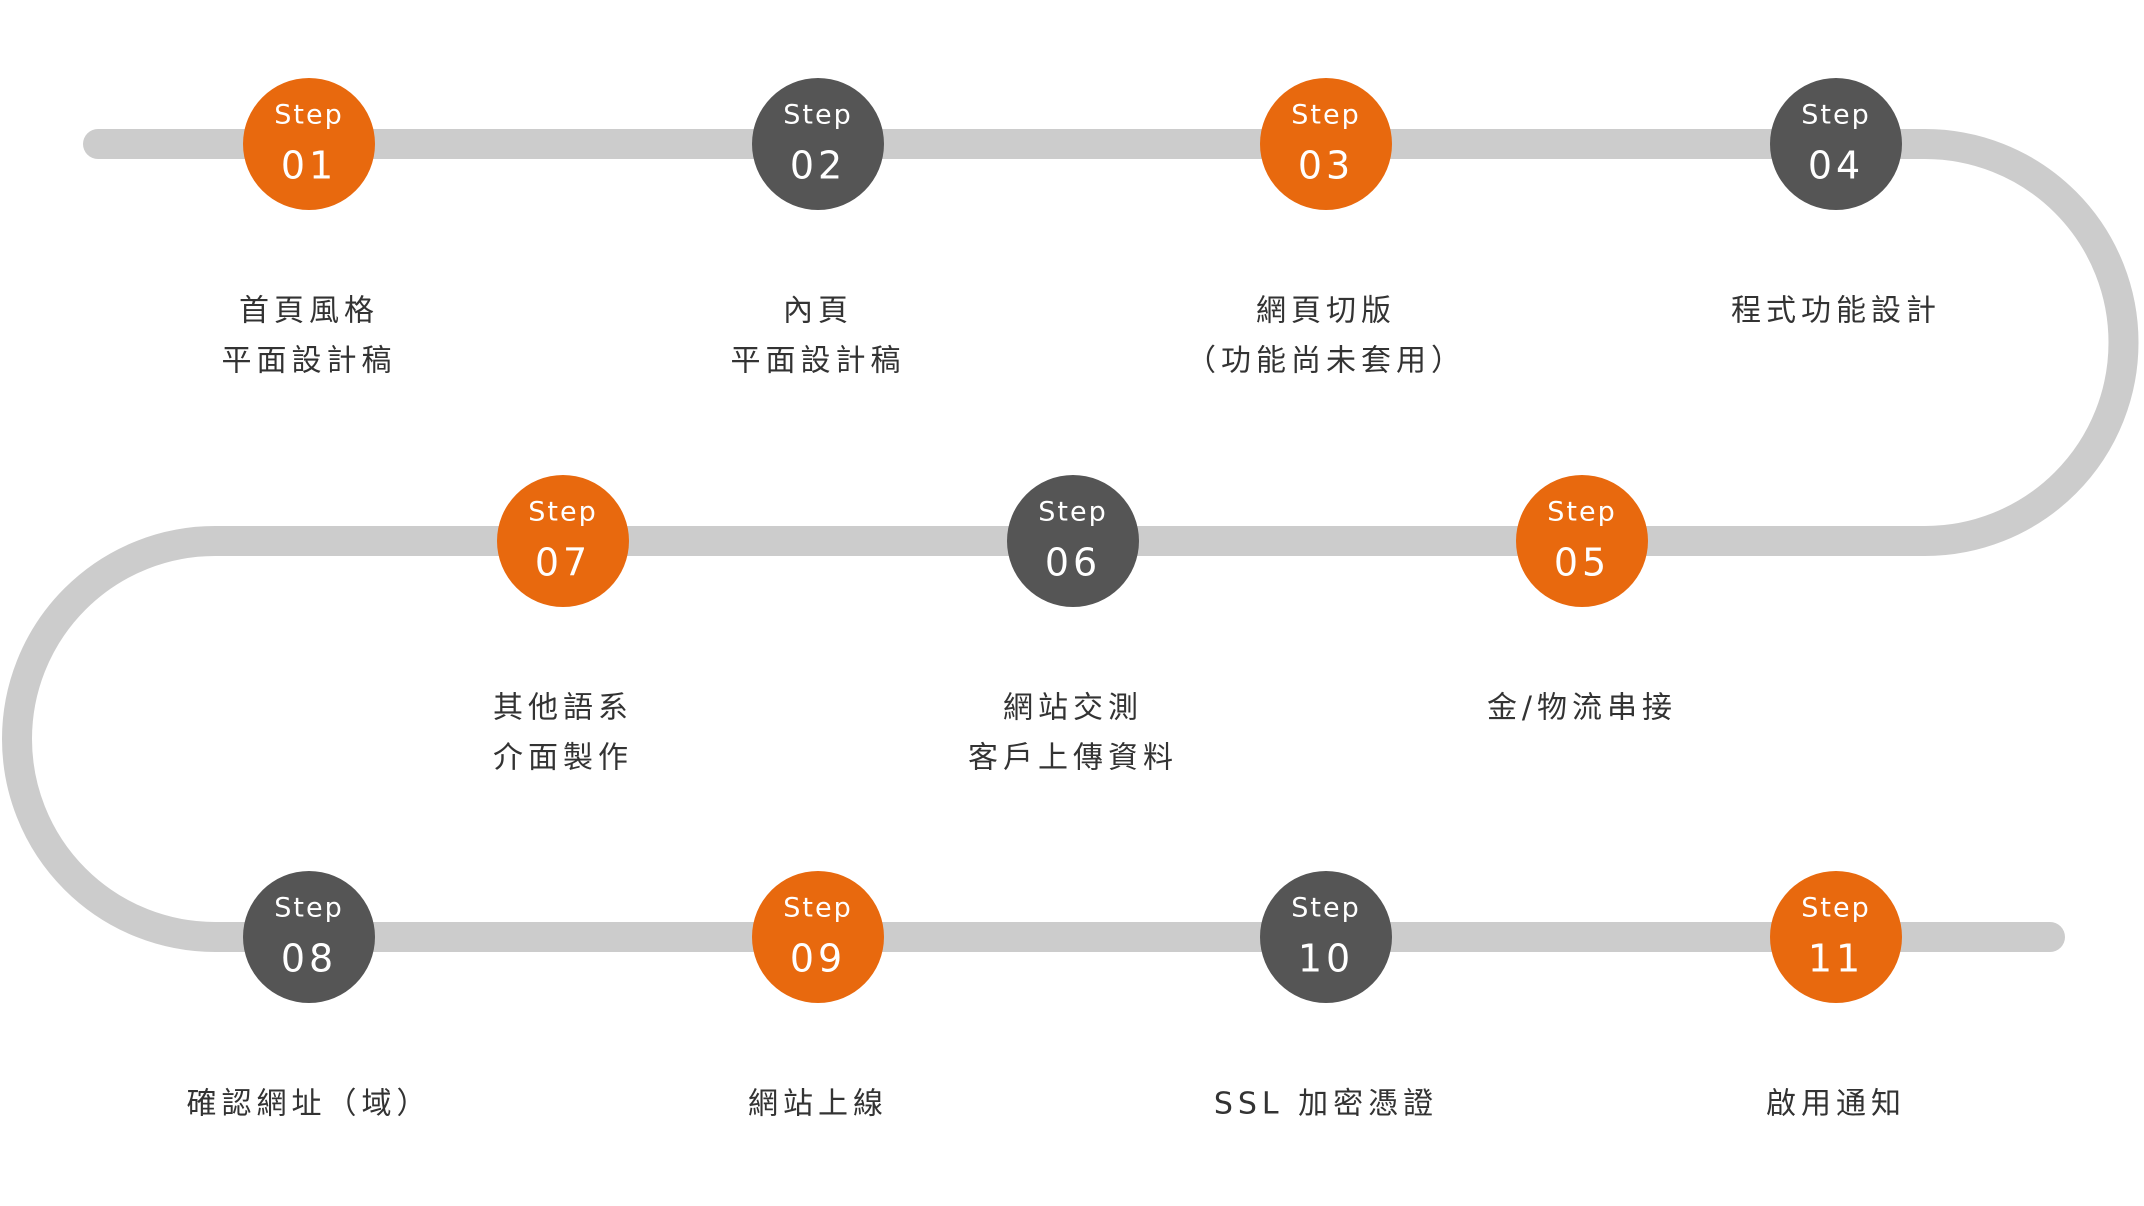  What do you see at coordinates (1582, 563) in the screenshot?
I see `step-number: 05` at bounding box center [1582, 563].